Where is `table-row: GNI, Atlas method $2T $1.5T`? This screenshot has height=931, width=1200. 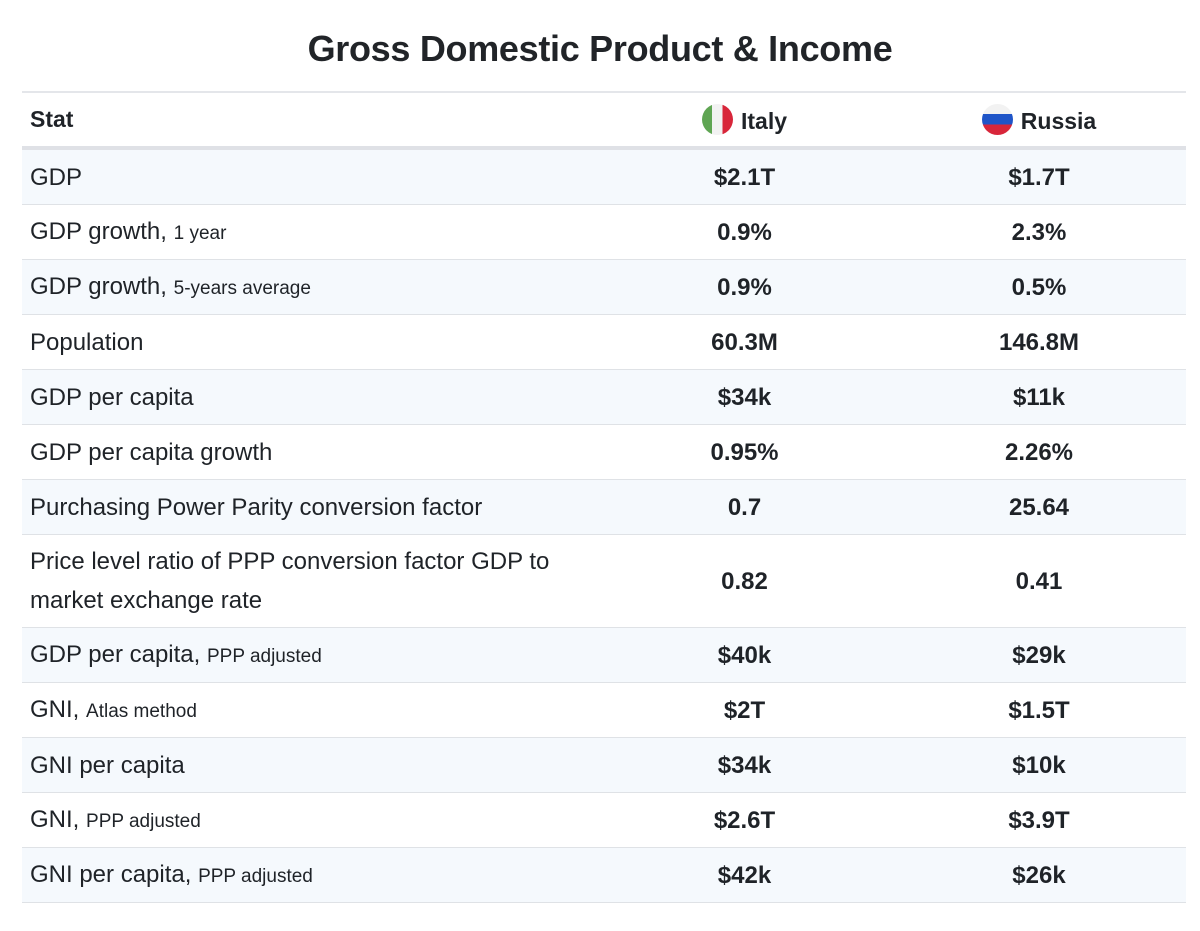
table-row: GNI, Atlas method $2T $1.5T is located at coordinates (604, 710).